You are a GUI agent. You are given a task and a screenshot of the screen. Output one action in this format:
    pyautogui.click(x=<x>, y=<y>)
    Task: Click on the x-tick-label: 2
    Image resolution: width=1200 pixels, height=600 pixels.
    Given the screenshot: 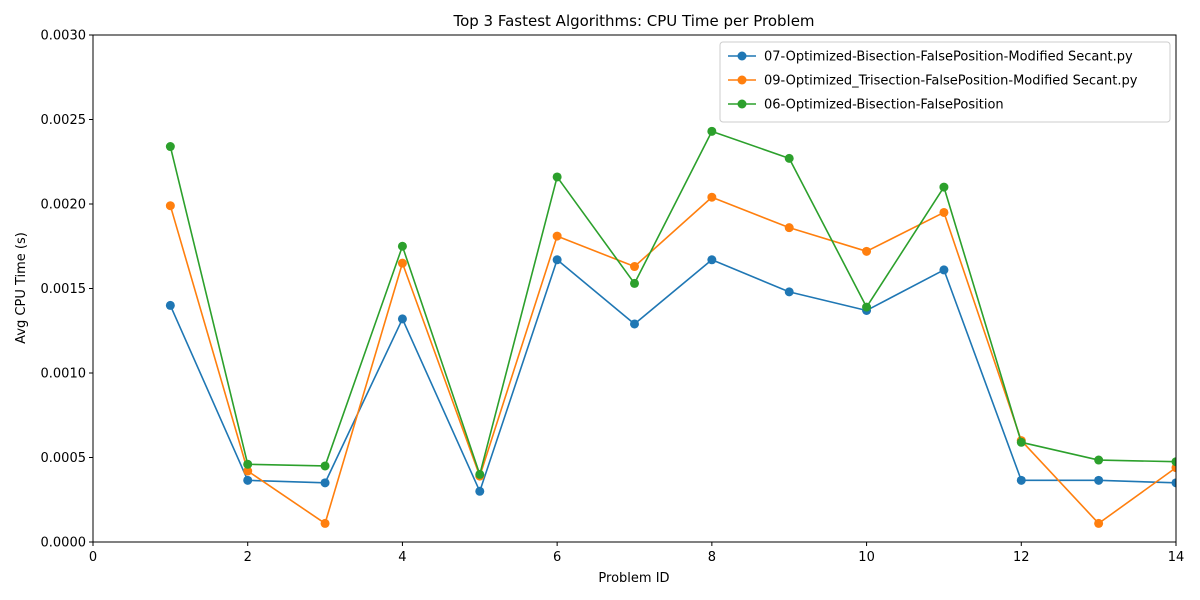 What is the action you would take?
    pyautogui.click(x=248, y=557)
    